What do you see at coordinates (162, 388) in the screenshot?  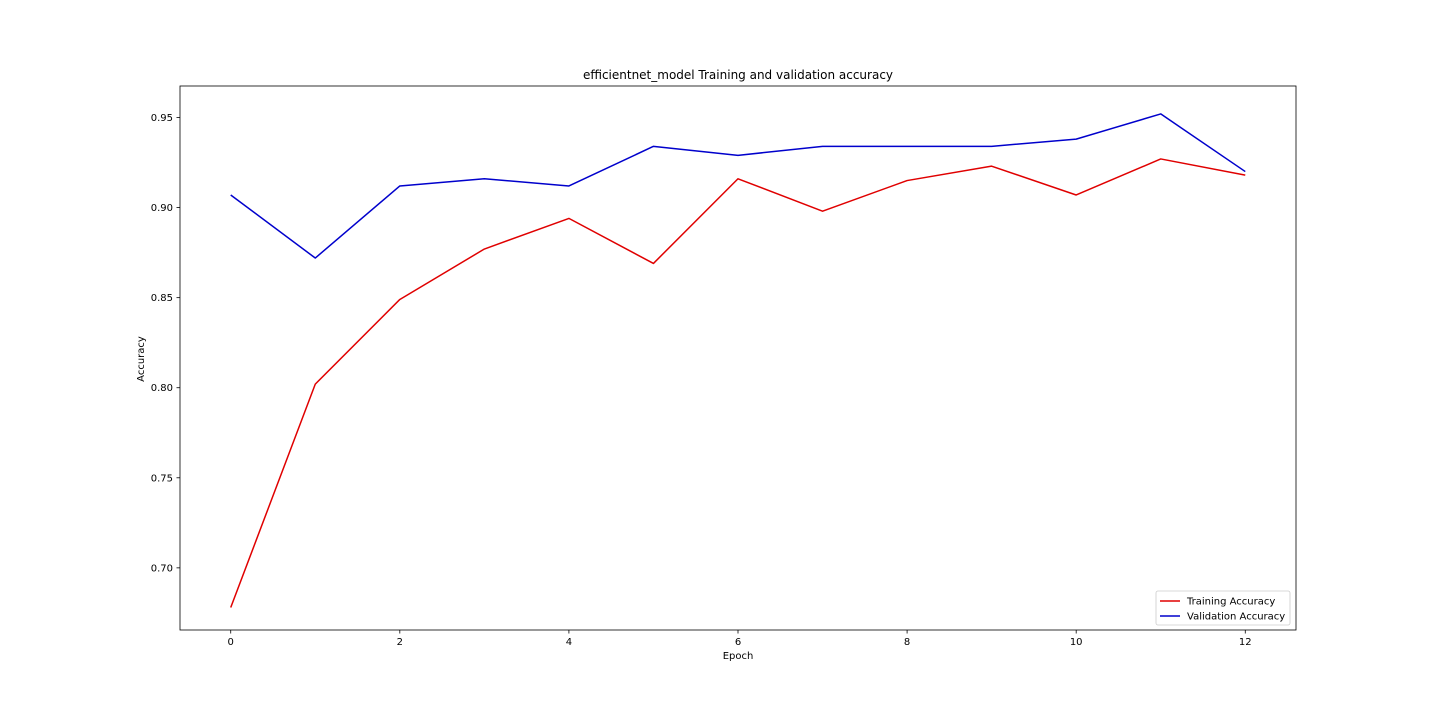 I see `y-tick-label: 0.80` at bounding box center [162, 388].